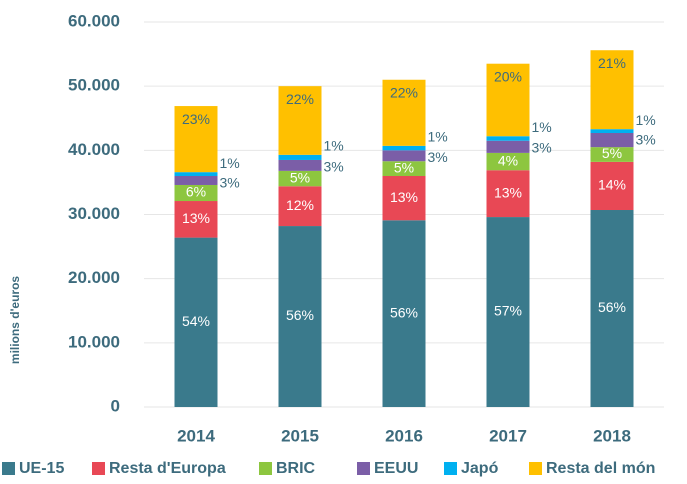  What do you see at coordinates (41, 468) in the screenshot?
I see `legend-label: UE-15` at bounding box center [41, 468].